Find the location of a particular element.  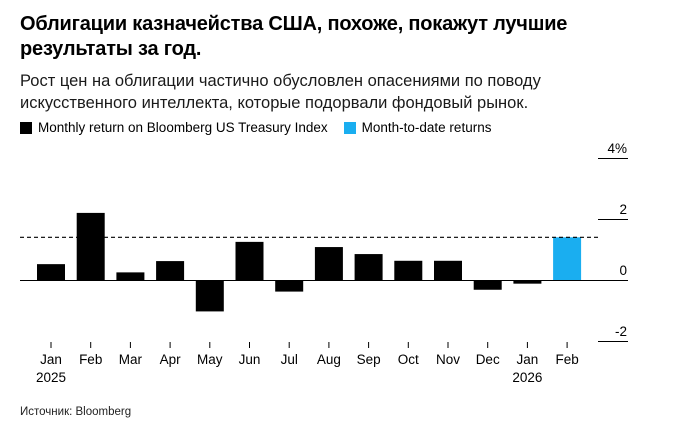

x-tick-label-10: Nov is located at coordinates (448, 359).